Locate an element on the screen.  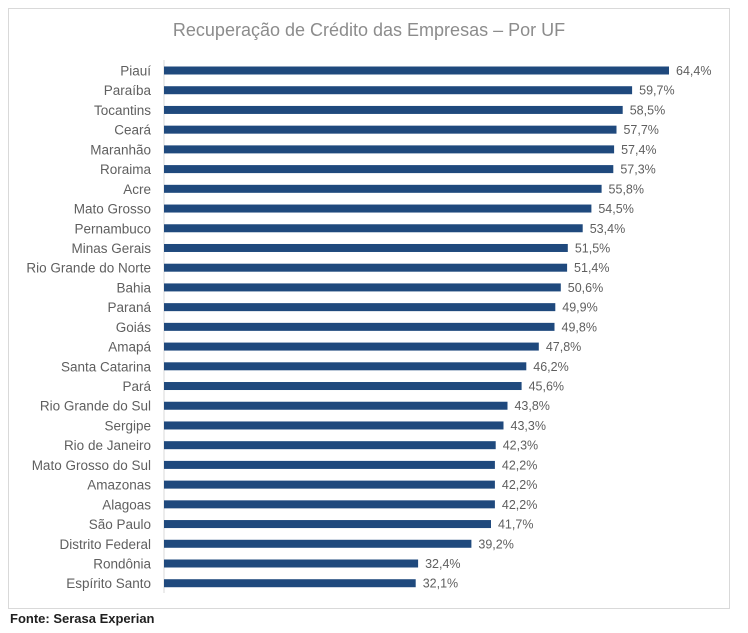
value-label: 59,7% is located at coordinates (656, 91).